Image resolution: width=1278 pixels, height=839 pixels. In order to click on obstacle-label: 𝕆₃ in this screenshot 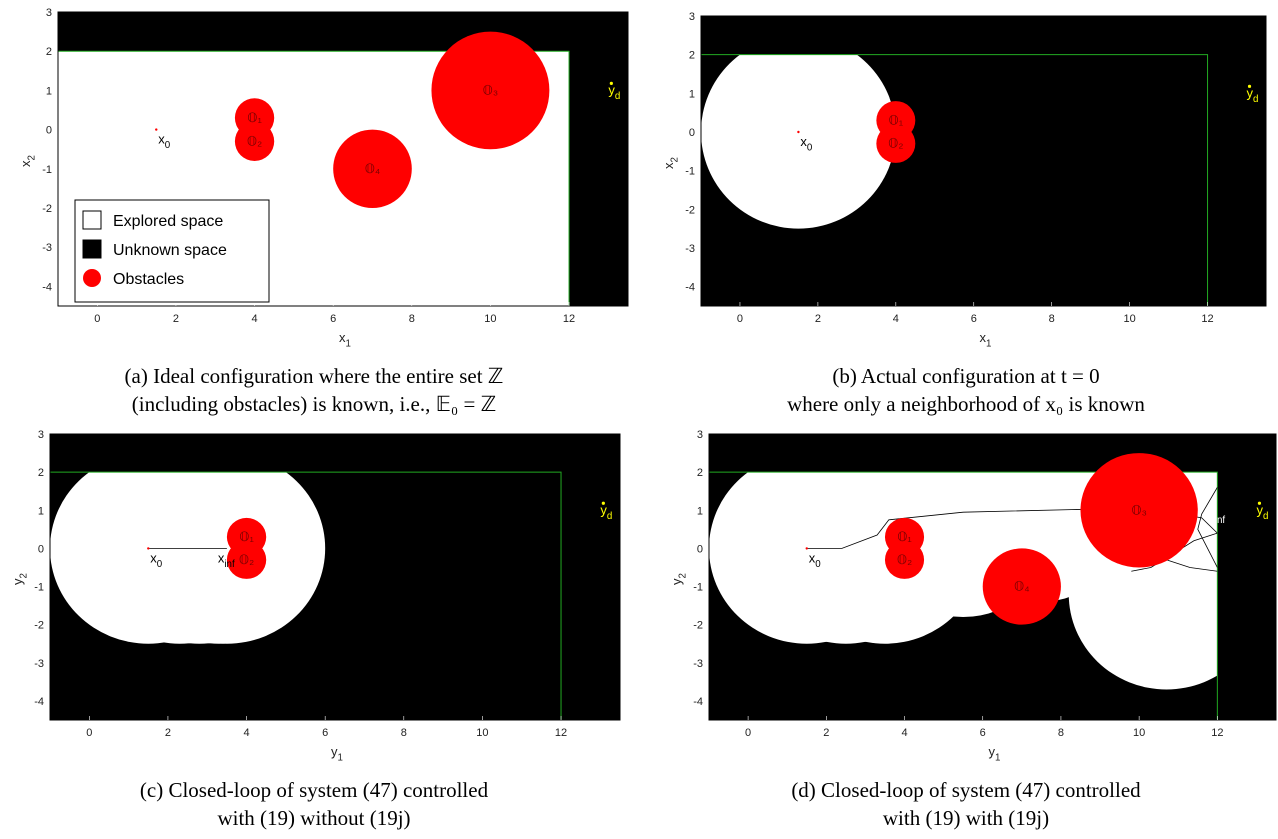, I will do `click(491, 89)`.